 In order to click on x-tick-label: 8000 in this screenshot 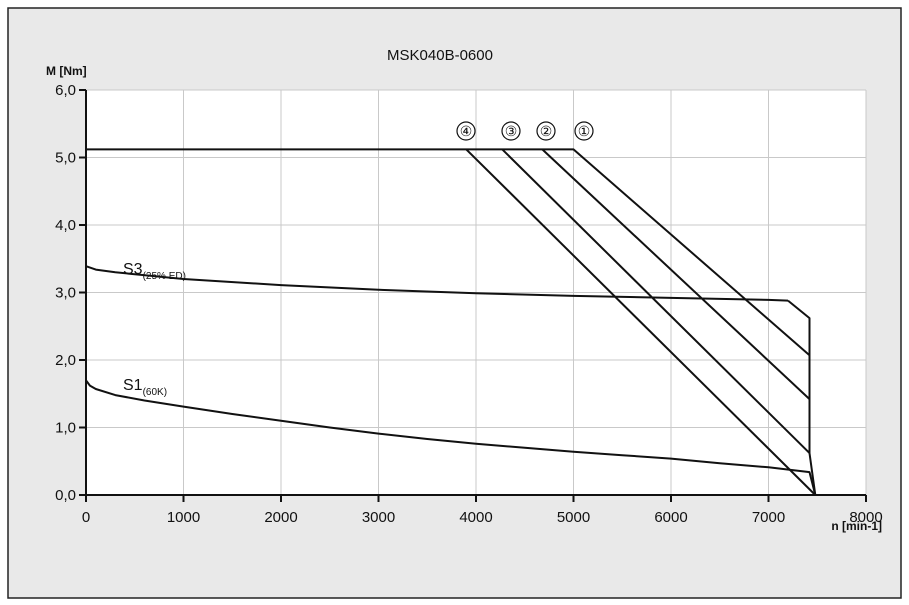, I will do `click(865, 517)`.